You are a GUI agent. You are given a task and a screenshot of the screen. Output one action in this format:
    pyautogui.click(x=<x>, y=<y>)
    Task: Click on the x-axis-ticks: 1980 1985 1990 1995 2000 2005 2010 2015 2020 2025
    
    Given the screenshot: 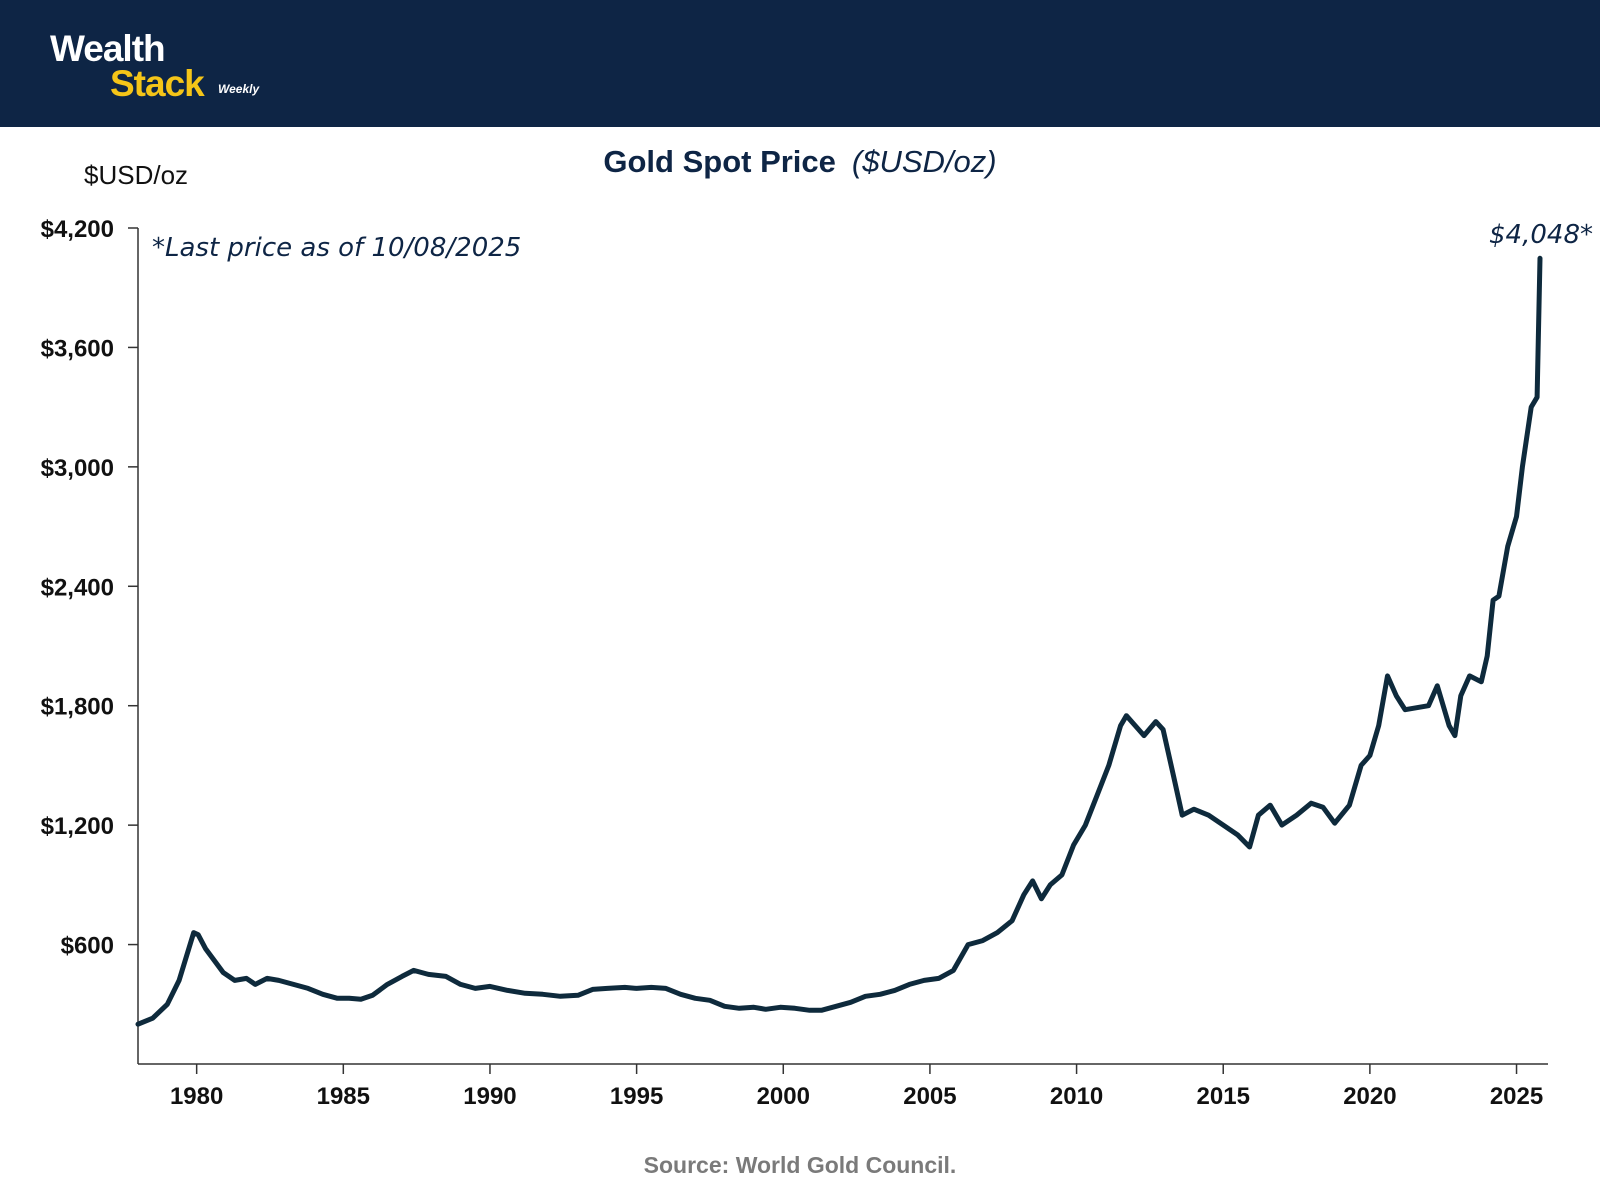 What is the action you would take?
    pyautogui.click(x=856, y=1087)
    